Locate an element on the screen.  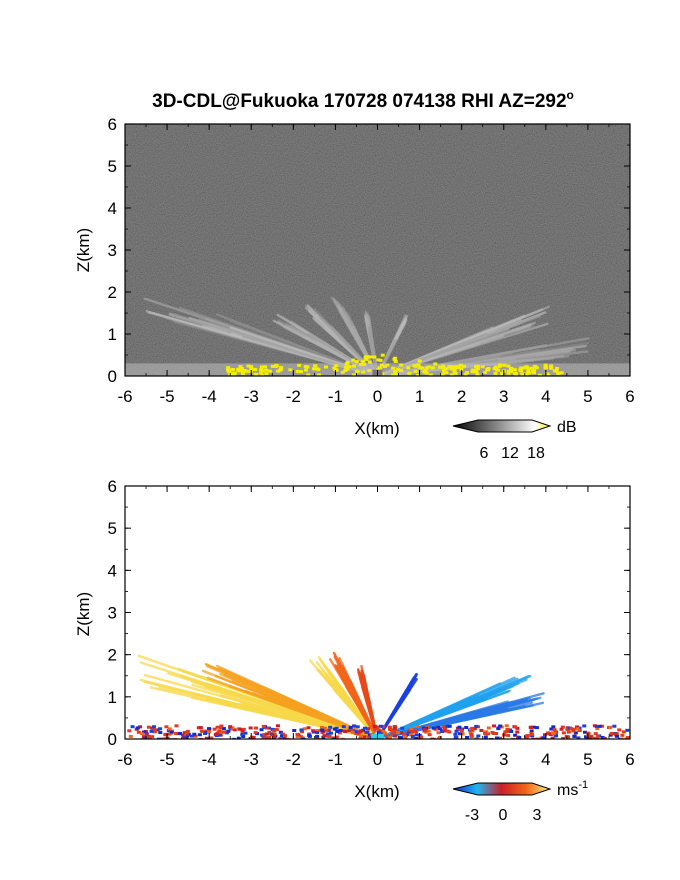
bottom-xtick-label: 5 is located at coordinates (587, 759).